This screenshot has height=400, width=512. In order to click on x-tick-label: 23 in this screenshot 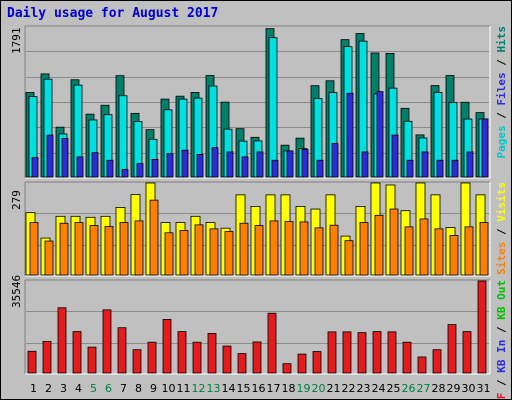, I will do `click(364, 388)`.